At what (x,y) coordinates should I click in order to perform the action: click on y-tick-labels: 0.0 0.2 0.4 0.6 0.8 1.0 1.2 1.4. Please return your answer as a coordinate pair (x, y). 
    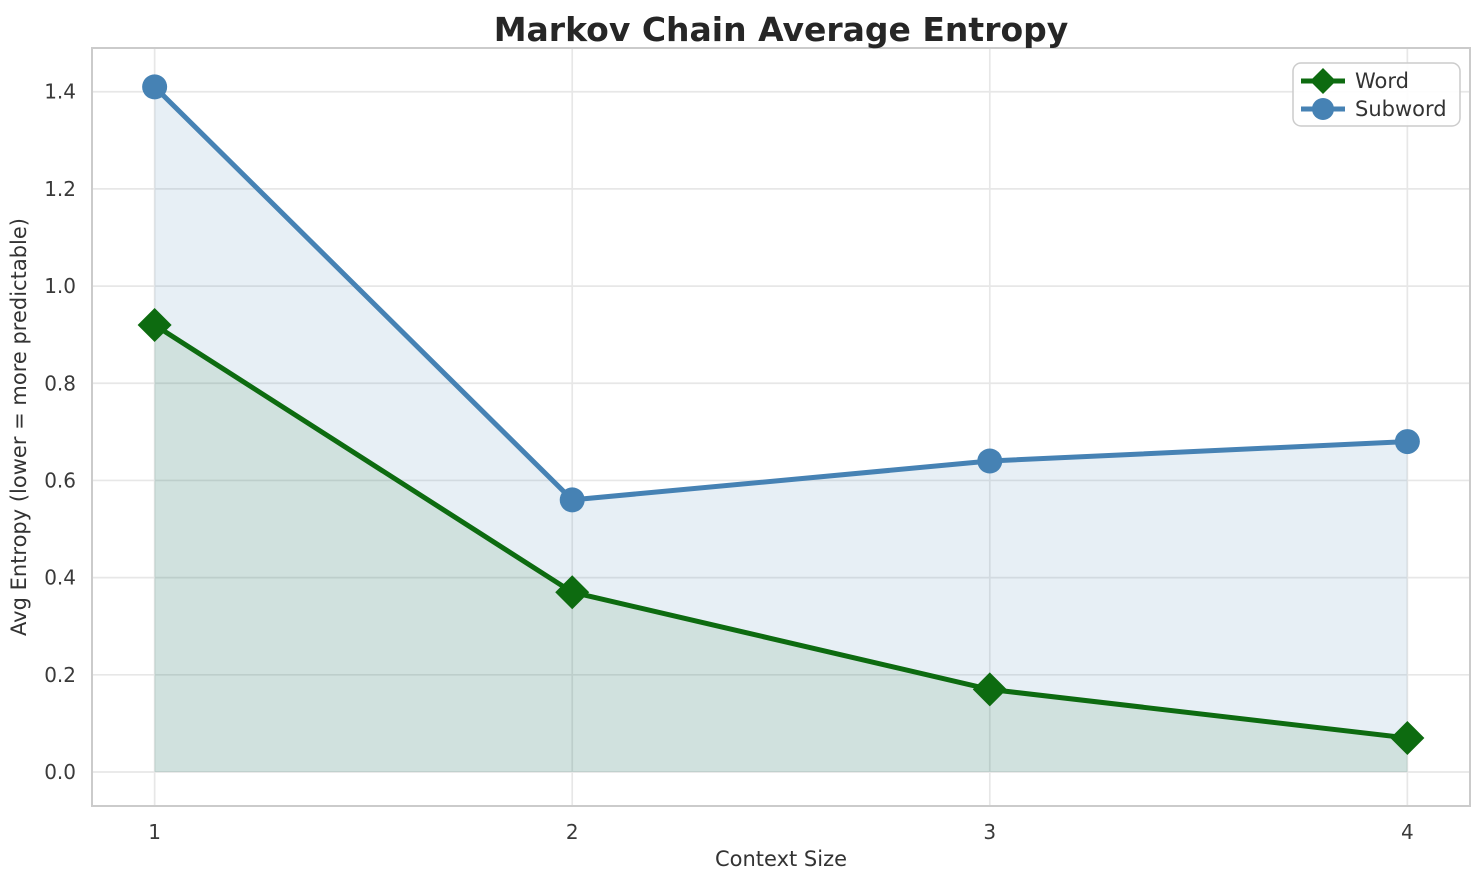
    Looking at the image, I should click on (60, 432).